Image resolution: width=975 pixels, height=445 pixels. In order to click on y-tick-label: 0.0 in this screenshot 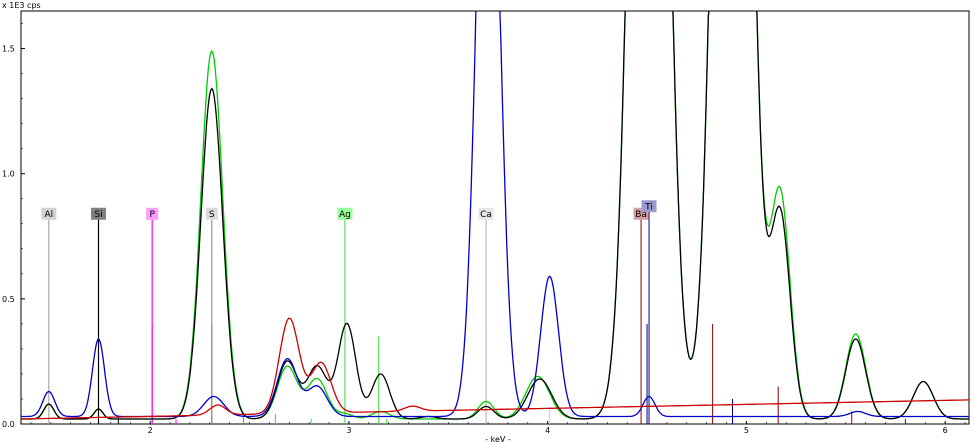, I will do `click(8, 424)`.